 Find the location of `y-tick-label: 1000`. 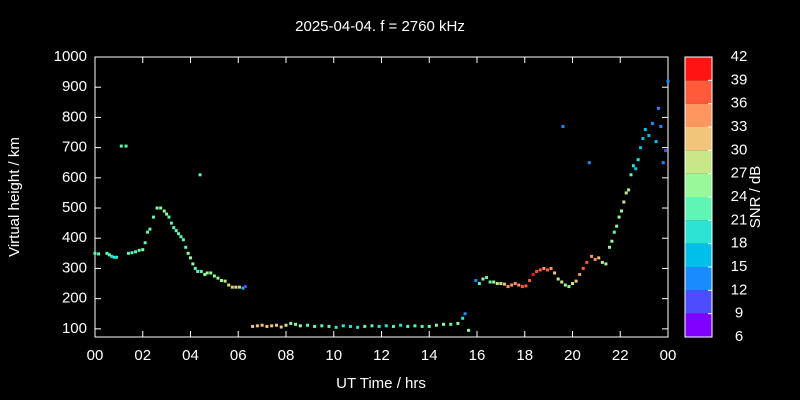

y-tick-label: 1000 is located at coordinates (70, 56).